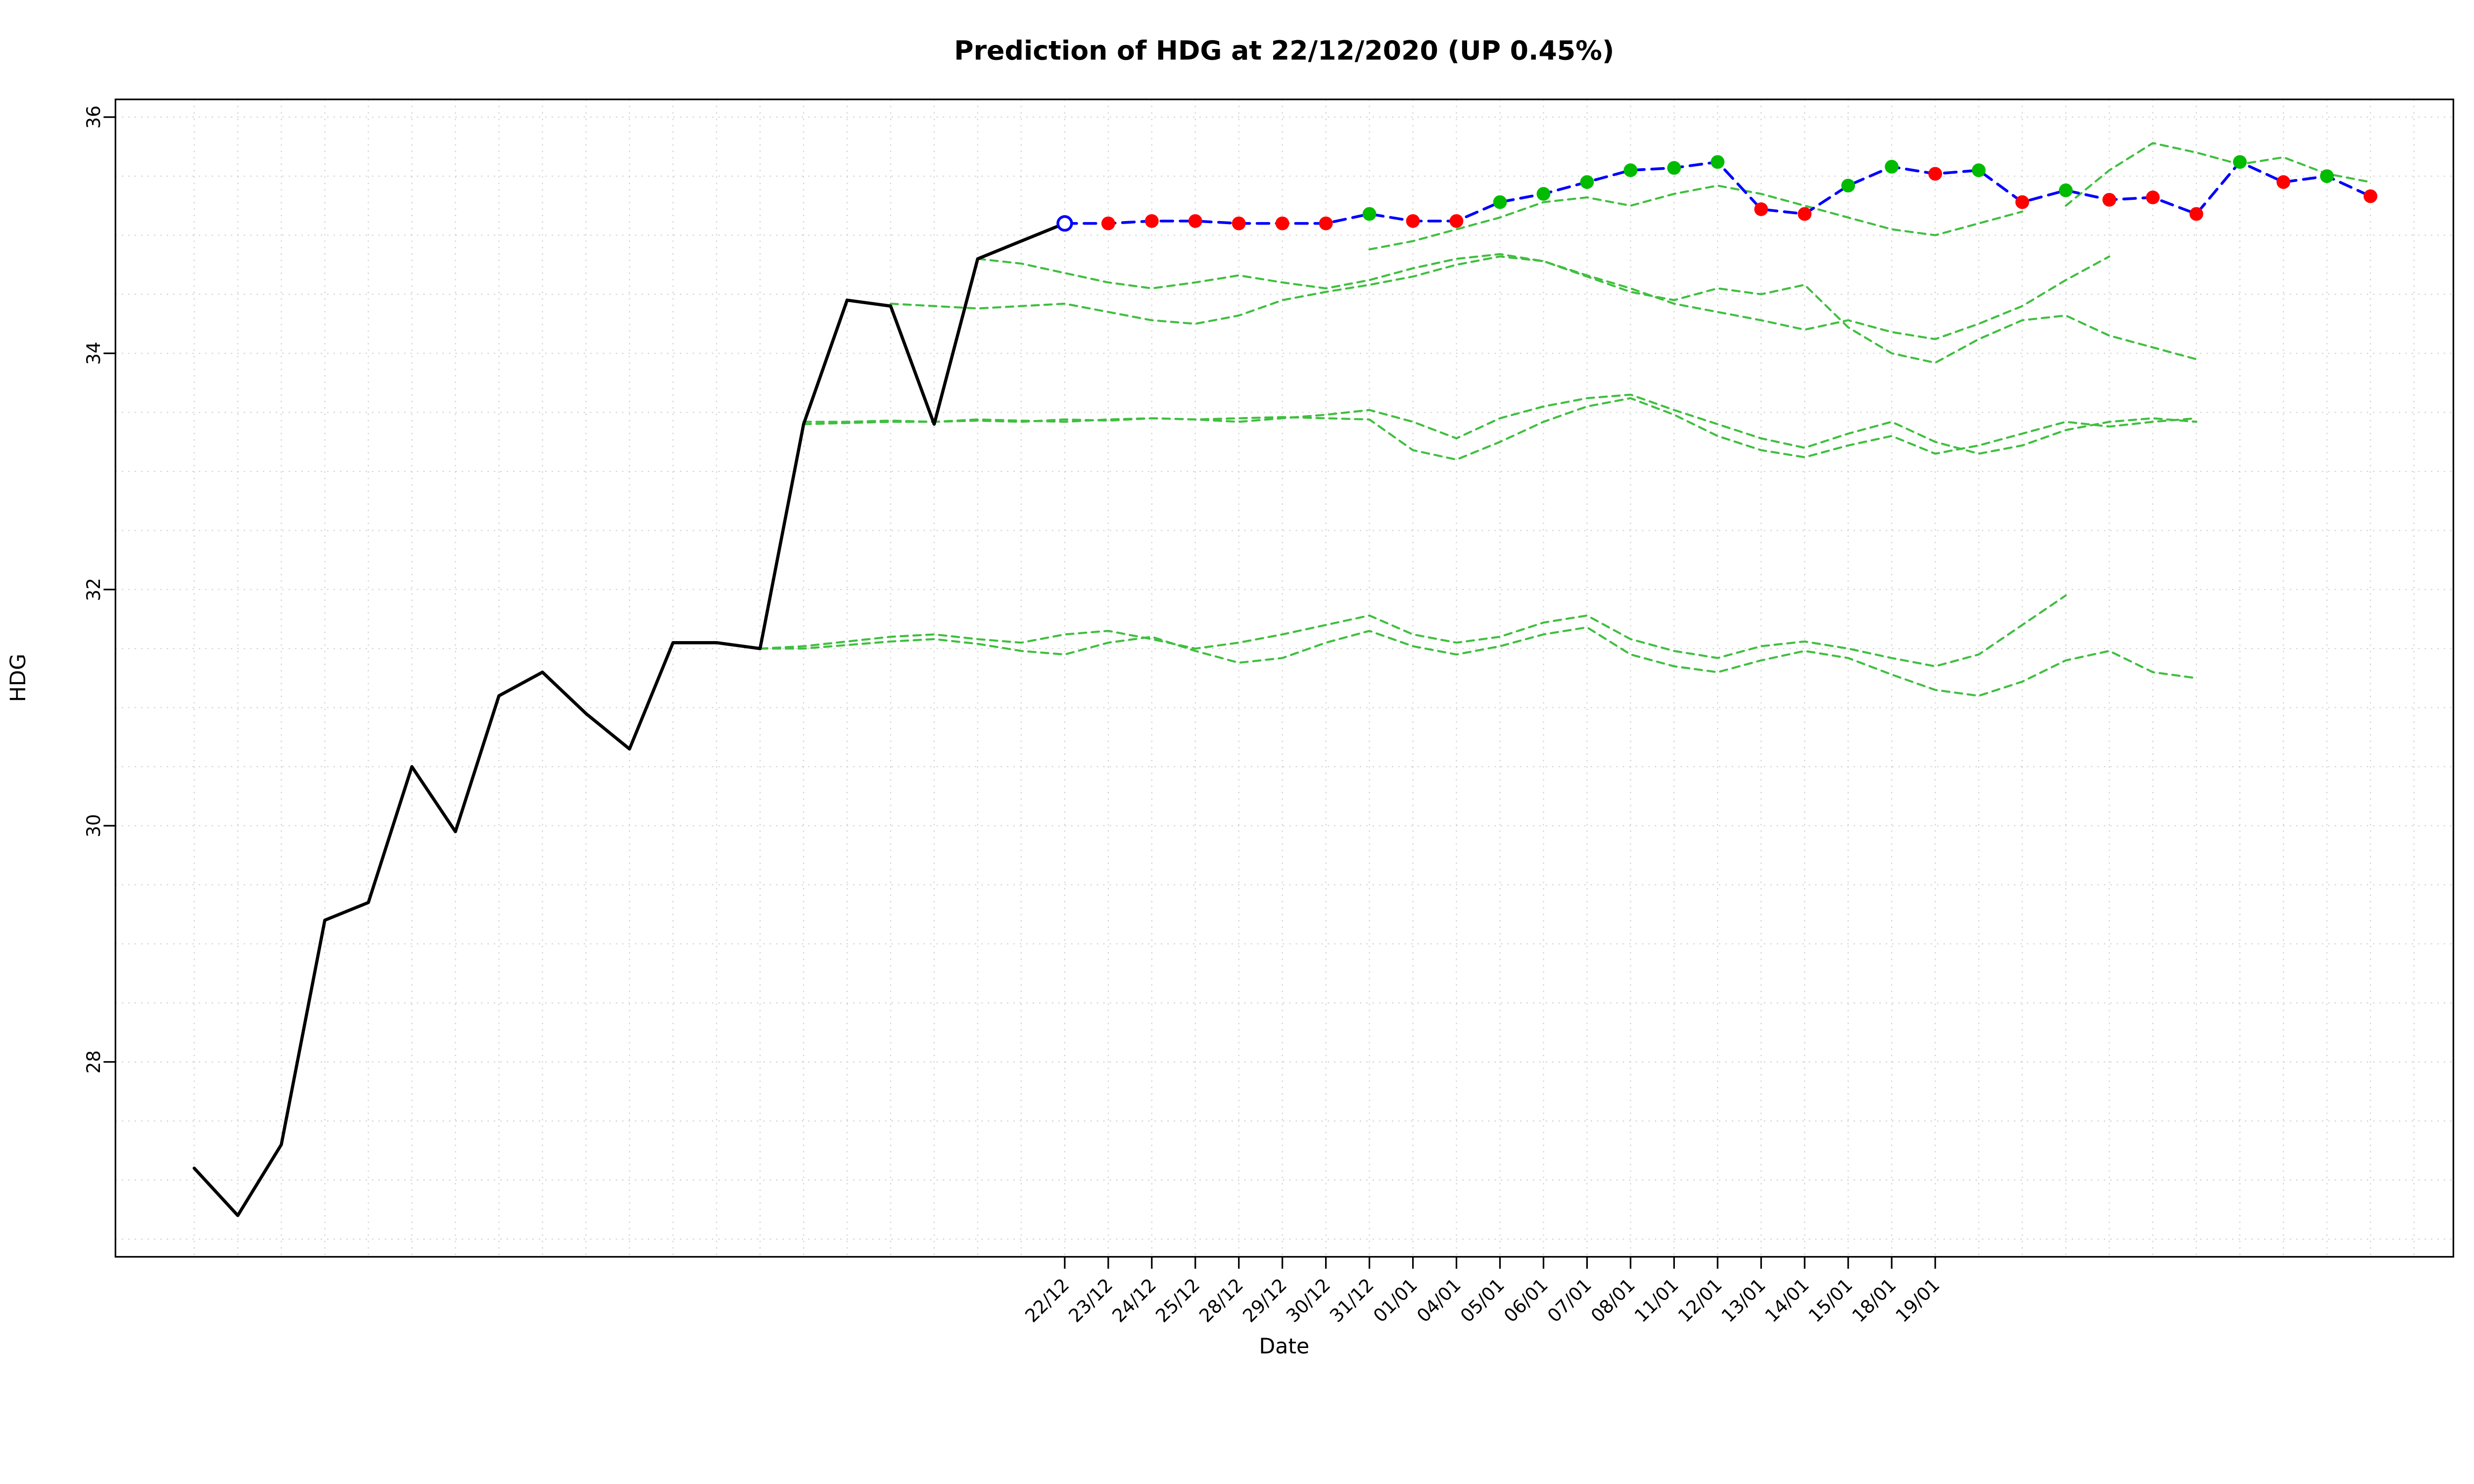 This screenshot has width=2474, height=1484. What do you see at coordinates (1221, 1300) in the screenshot?
I see `x-tick-label: 28/12` at bounding box center [1221, 1300].